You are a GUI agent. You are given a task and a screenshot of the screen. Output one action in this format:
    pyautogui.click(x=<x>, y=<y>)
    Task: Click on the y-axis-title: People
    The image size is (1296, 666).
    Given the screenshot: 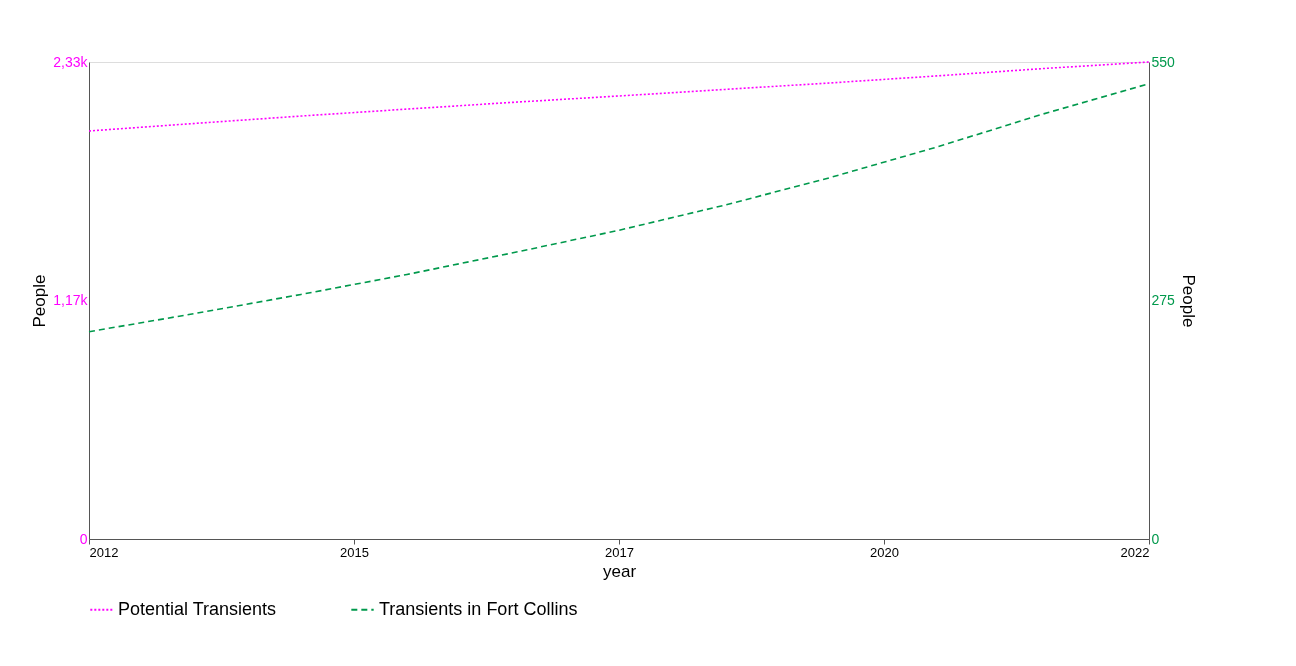 What is the action you would take?
    pyautogui.click(x=40, y=301)
    